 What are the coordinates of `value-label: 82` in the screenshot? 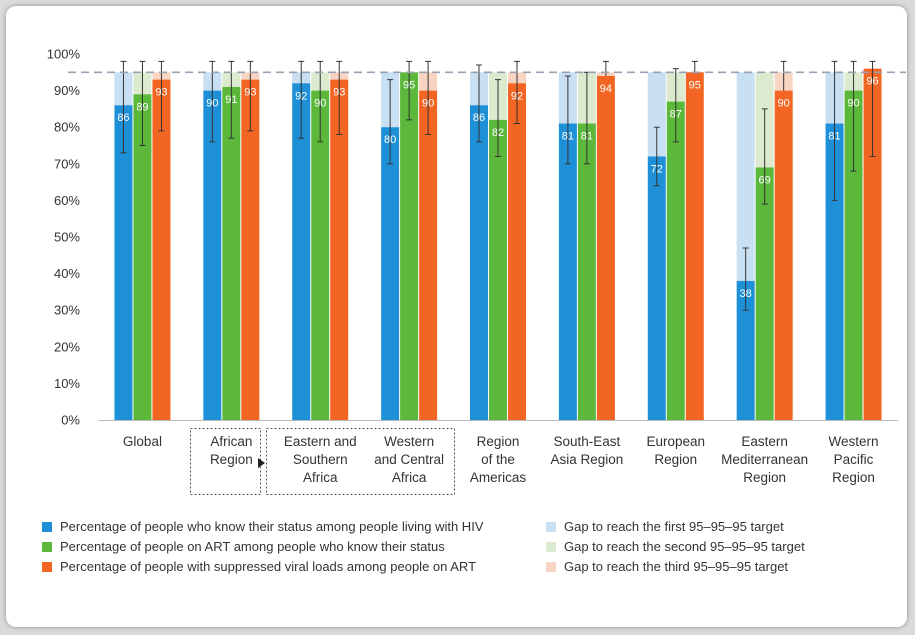 It's located at (498, 133).